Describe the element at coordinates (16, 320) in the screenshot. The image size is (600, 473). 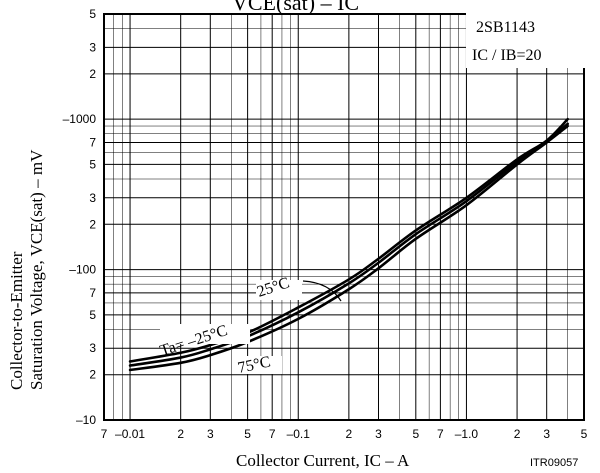
I see `y-axis-label-line1: Collector-to-Emitter` at that location.